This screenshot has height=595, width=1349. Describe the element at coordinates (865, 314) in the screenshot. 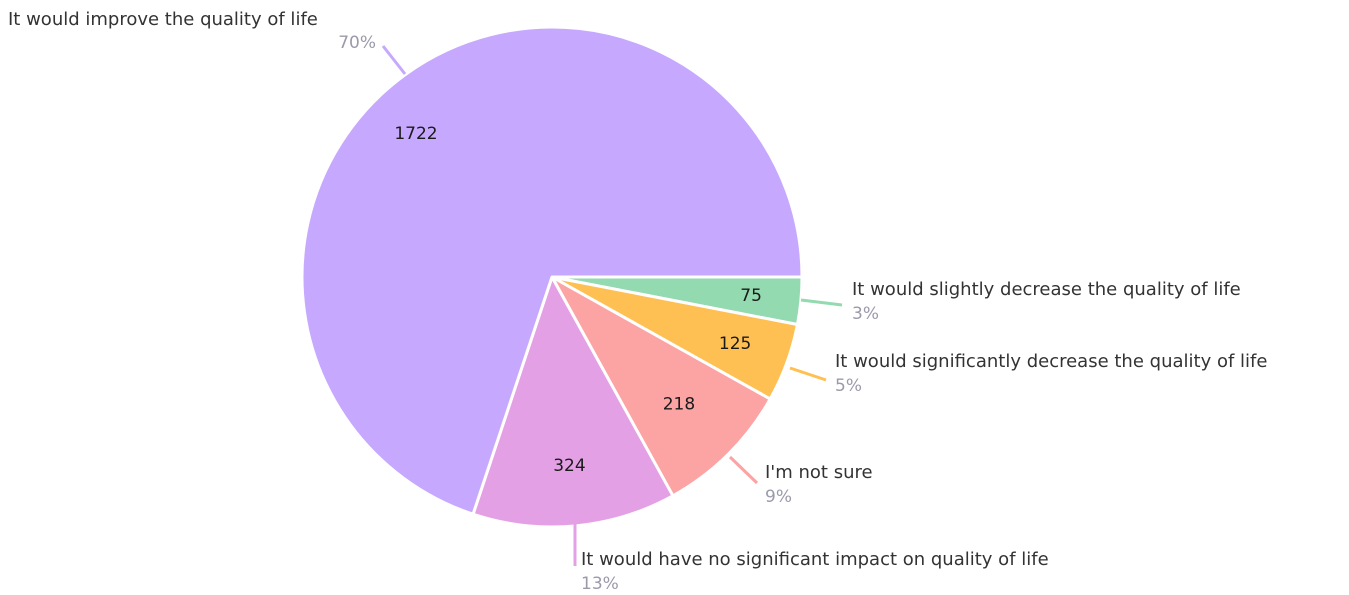

I see `slice-percent-label: 3%` at that location.